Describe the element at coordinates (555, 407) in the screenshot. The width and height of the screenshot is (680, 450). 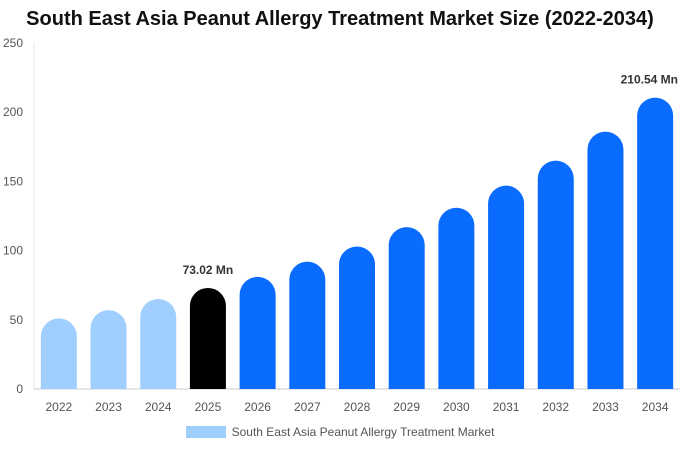
I see `x-tick-label: 2032` at that location.